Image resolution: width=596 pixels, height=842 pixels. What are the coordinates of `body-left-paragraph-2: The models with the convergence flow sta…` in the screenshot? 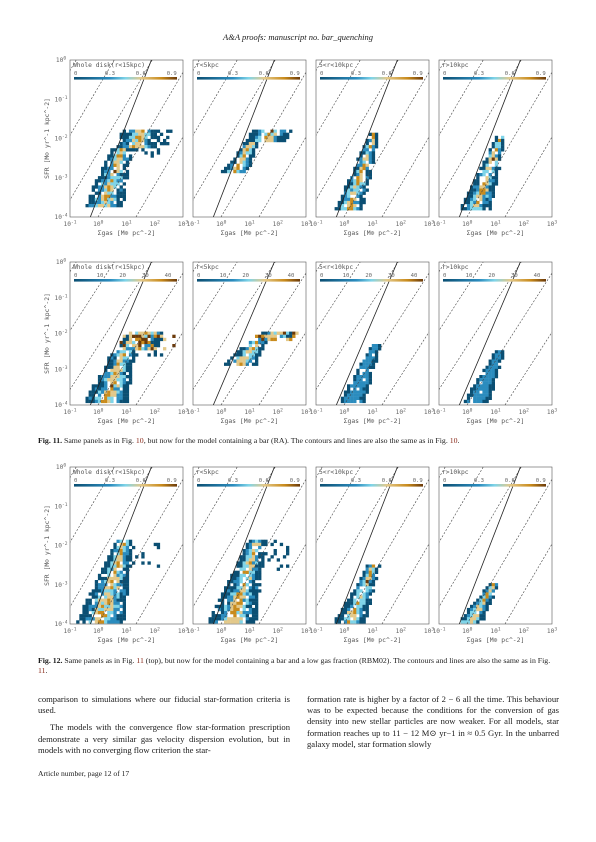 It's located at (164, 738).